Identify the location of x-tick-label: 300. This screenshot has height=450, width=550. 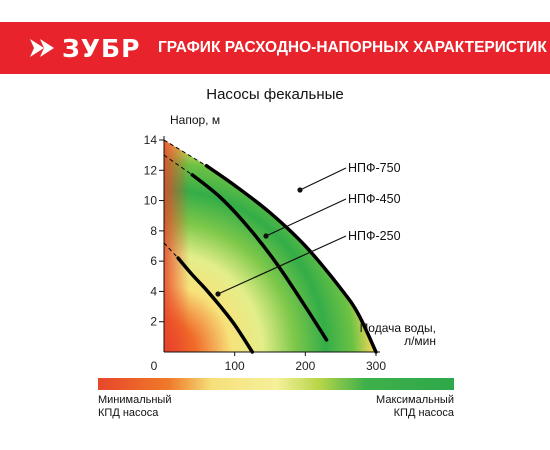
(376, 366).